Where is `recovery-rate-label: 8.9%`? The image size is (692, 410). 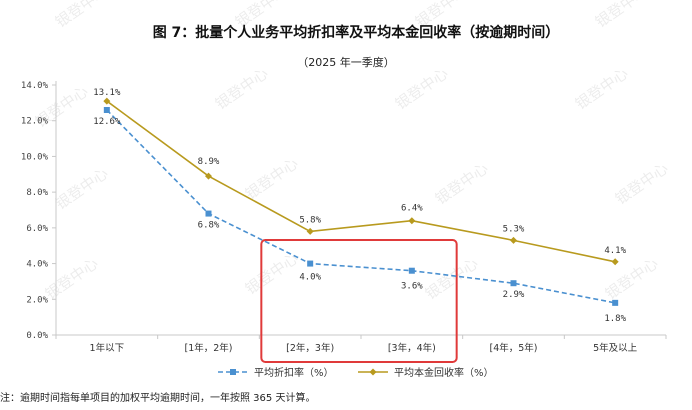 recovery-rate-label: 8.9% is located at coordinates (209, 162).